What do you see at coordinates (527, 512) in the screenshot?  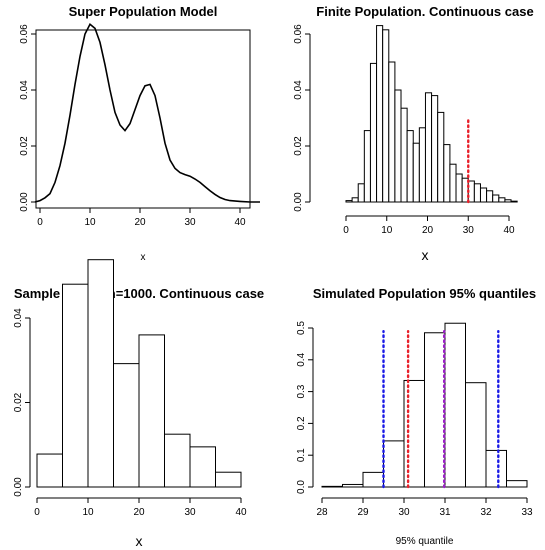 I see `x-tick-label: 33` at bounding box center [527, 512].